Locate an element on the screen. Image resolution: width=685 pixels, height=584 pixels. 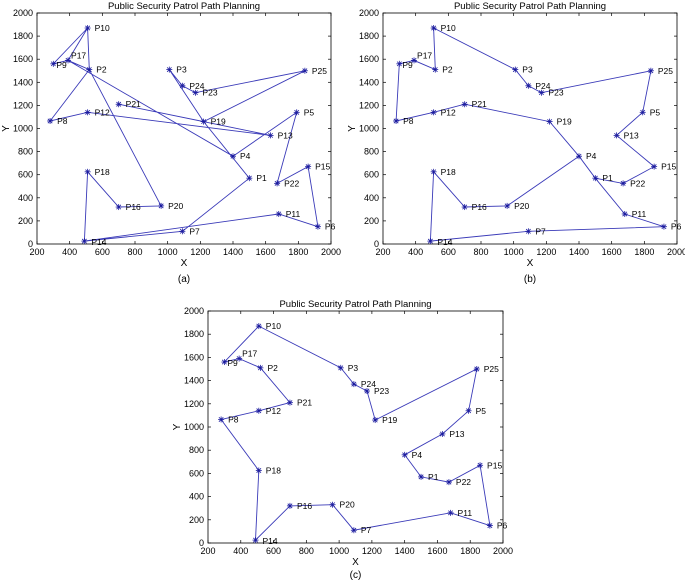
point-label-p16: P16 is located at coordinates (133, 207).